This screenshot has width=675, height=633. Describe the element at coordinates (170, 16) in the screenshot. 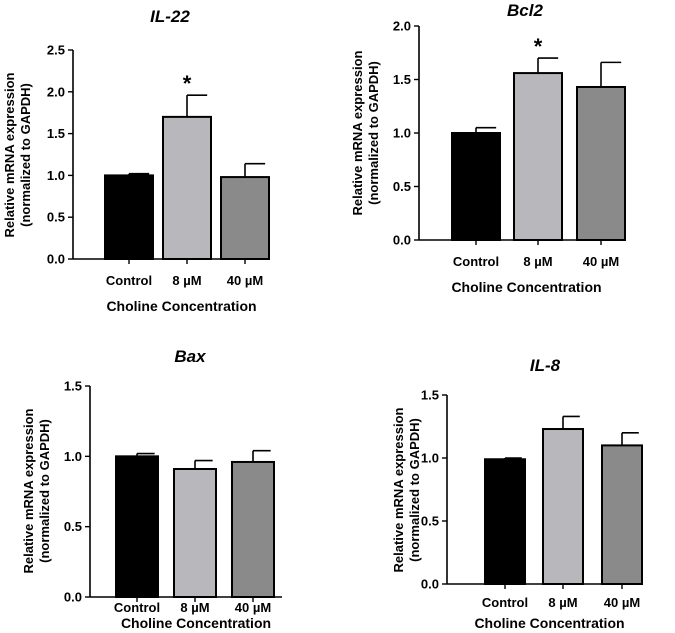

I see `chart-title: IL-22` at that location.